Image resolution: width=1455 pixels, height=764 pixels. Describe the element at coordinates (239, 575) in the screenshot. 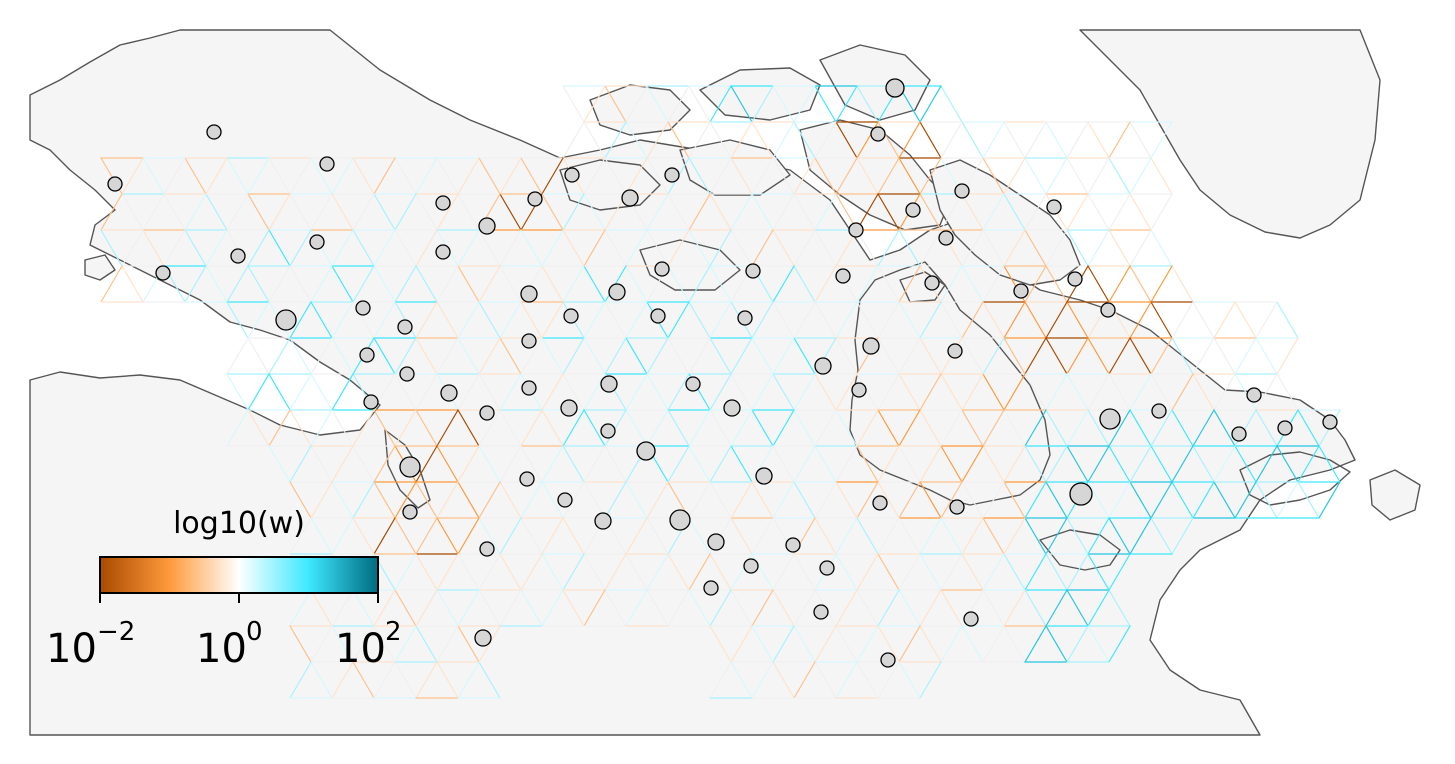

I see `colorbar-gradient` at that location.